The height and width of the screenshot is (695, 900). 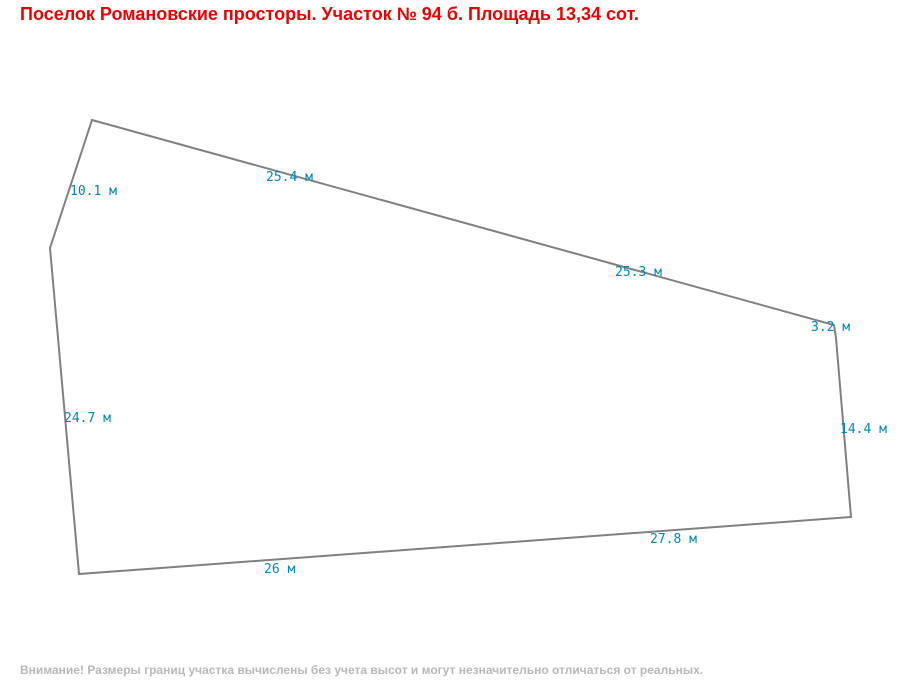 I want to click on dimension-label-1: 10.1 м, so click(x=93, y=191).